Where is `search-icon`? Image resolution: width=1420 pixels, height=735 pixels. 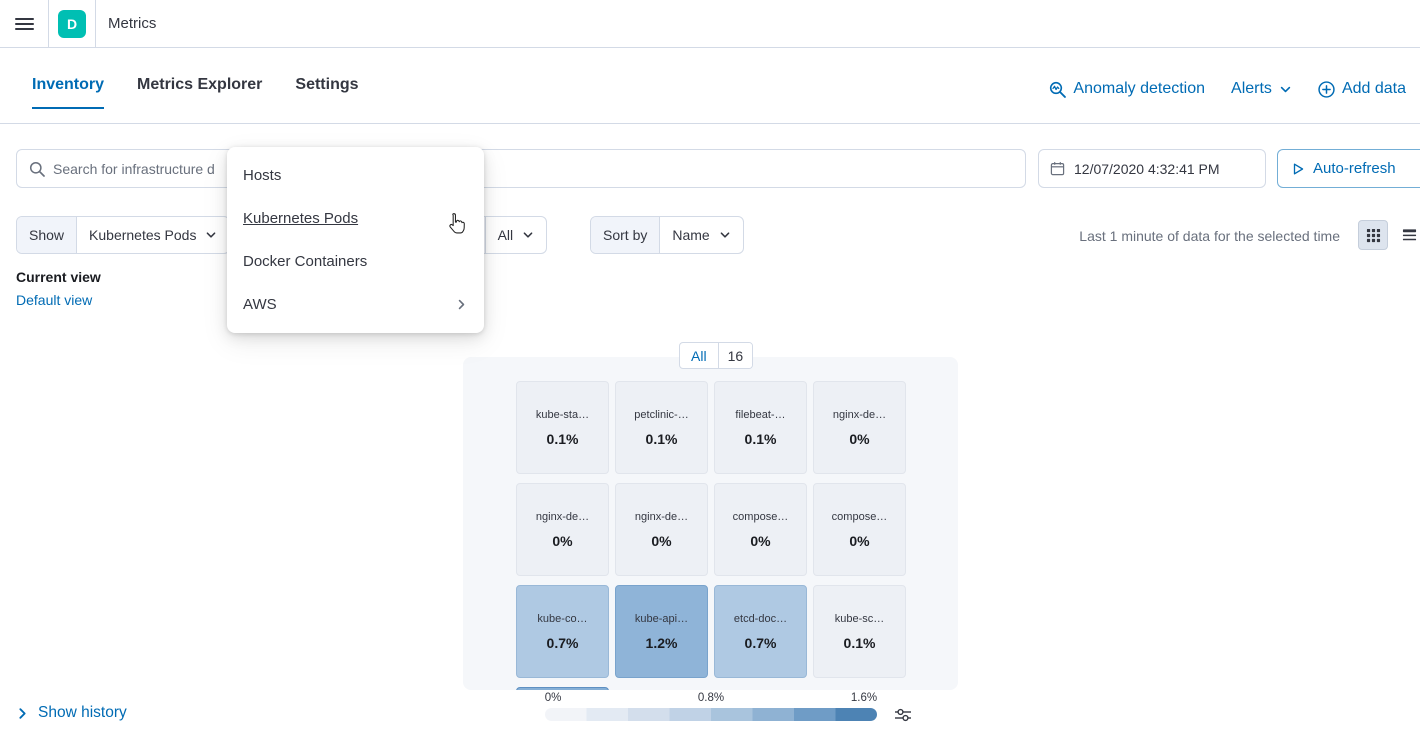 search-icon is located at coordinates (37, 169).